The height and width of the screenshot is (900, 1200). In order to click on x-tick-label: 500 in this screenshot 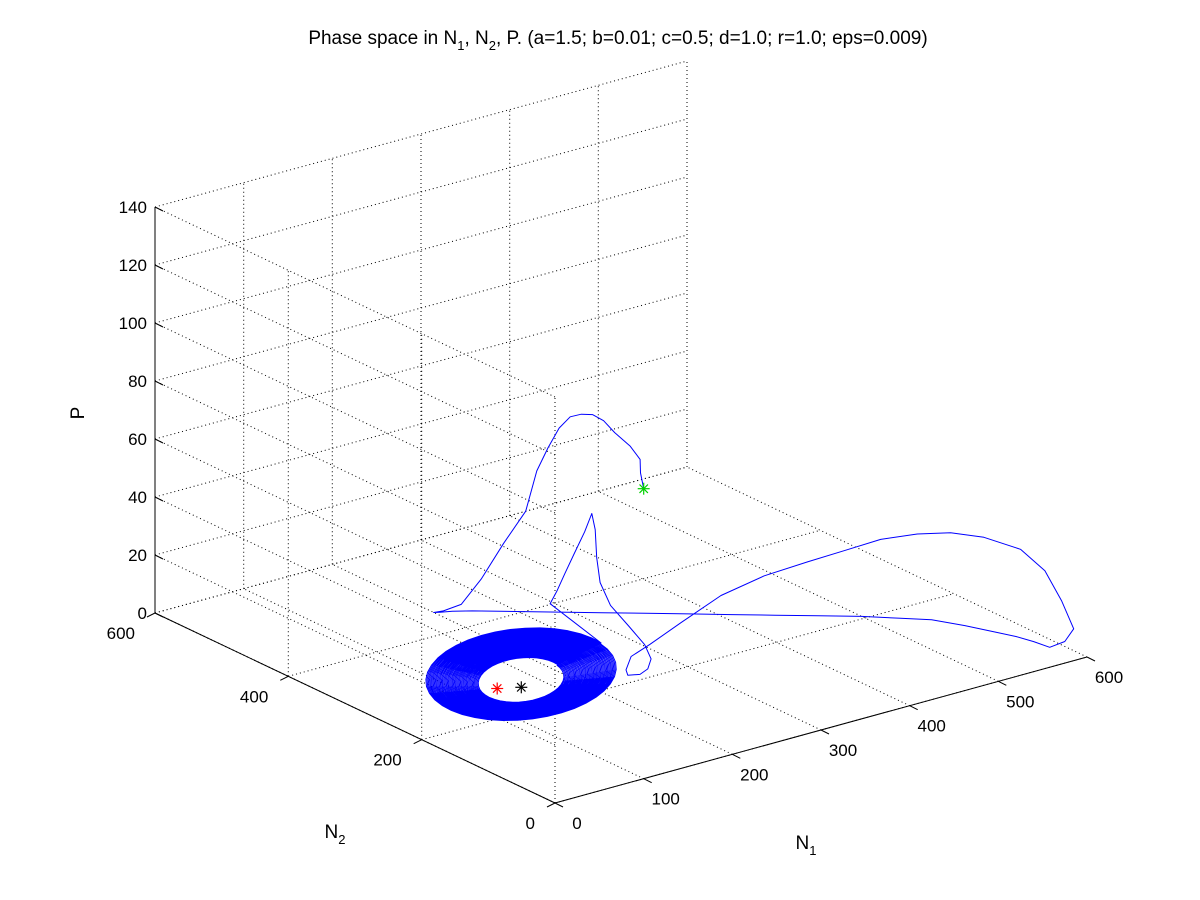, I will do `click(1020, 701)`.